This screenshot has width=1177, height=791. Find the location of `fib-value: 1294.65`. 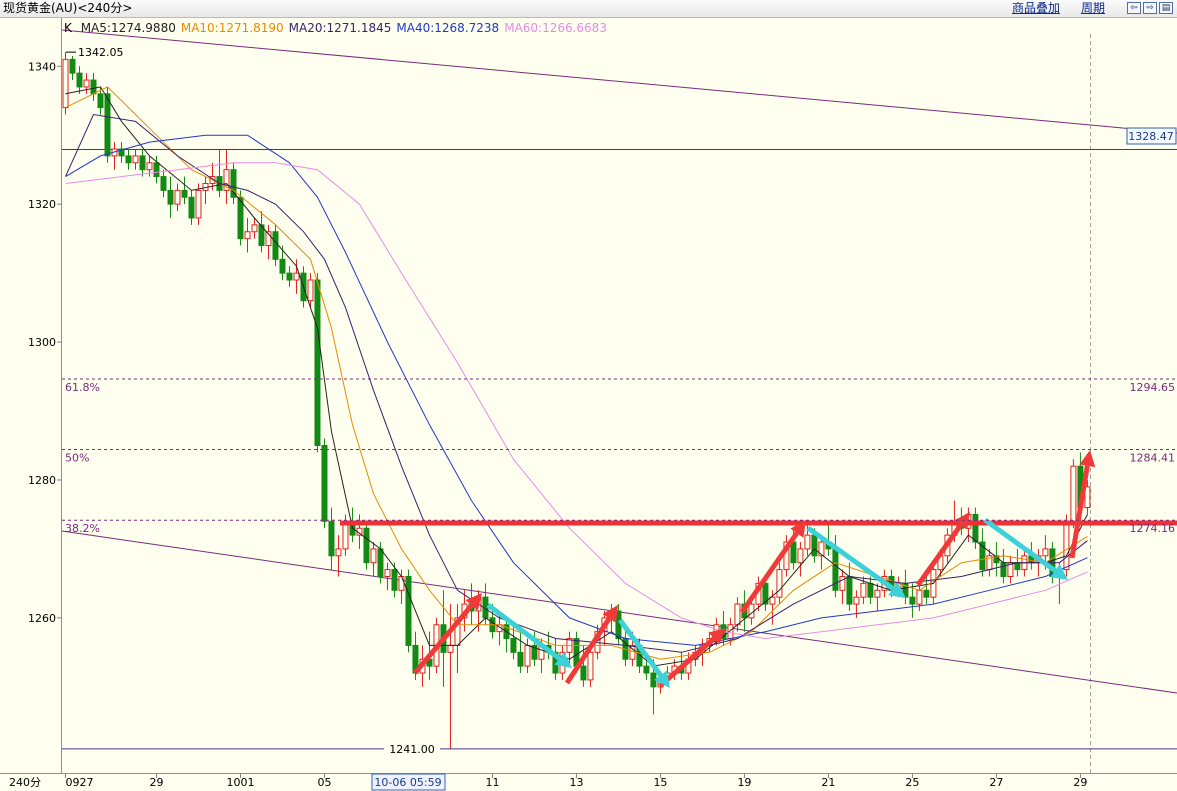

fib-value: 1294.65 is located at coordinates (1153, 387).